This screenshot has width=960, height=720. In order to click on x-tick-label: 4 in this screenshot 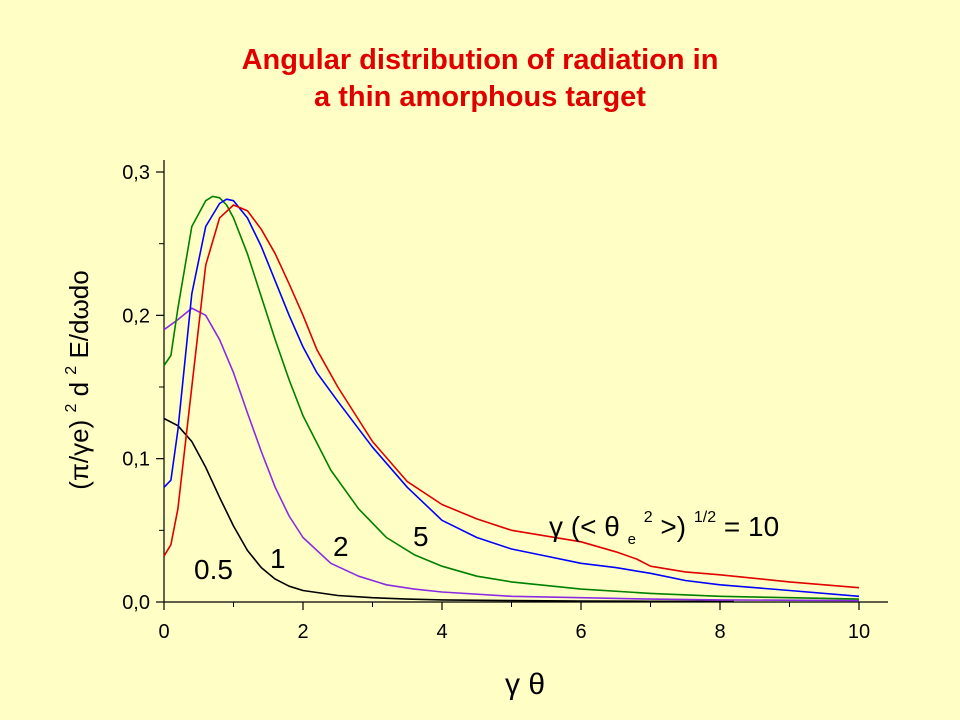, I will do `click(441, 632)`.